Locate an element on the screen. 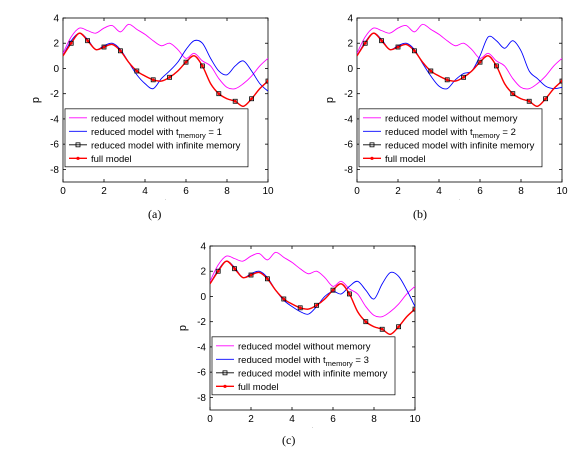 The height and width of the screenshot is (455, 585). legend-label: reduced model with tmemory = 3 is located at coordinates (303, 361).